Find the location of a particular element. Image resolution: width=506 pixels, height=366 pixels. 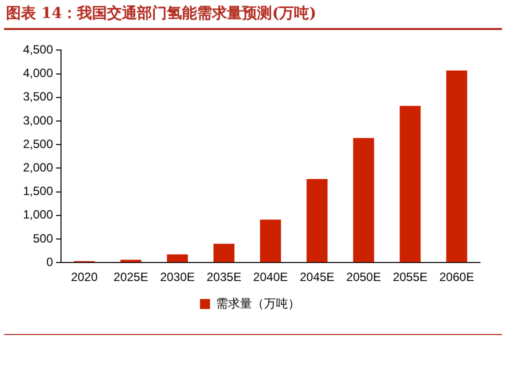

x-tick-label: 2040E is located at coordinates (270, 277).